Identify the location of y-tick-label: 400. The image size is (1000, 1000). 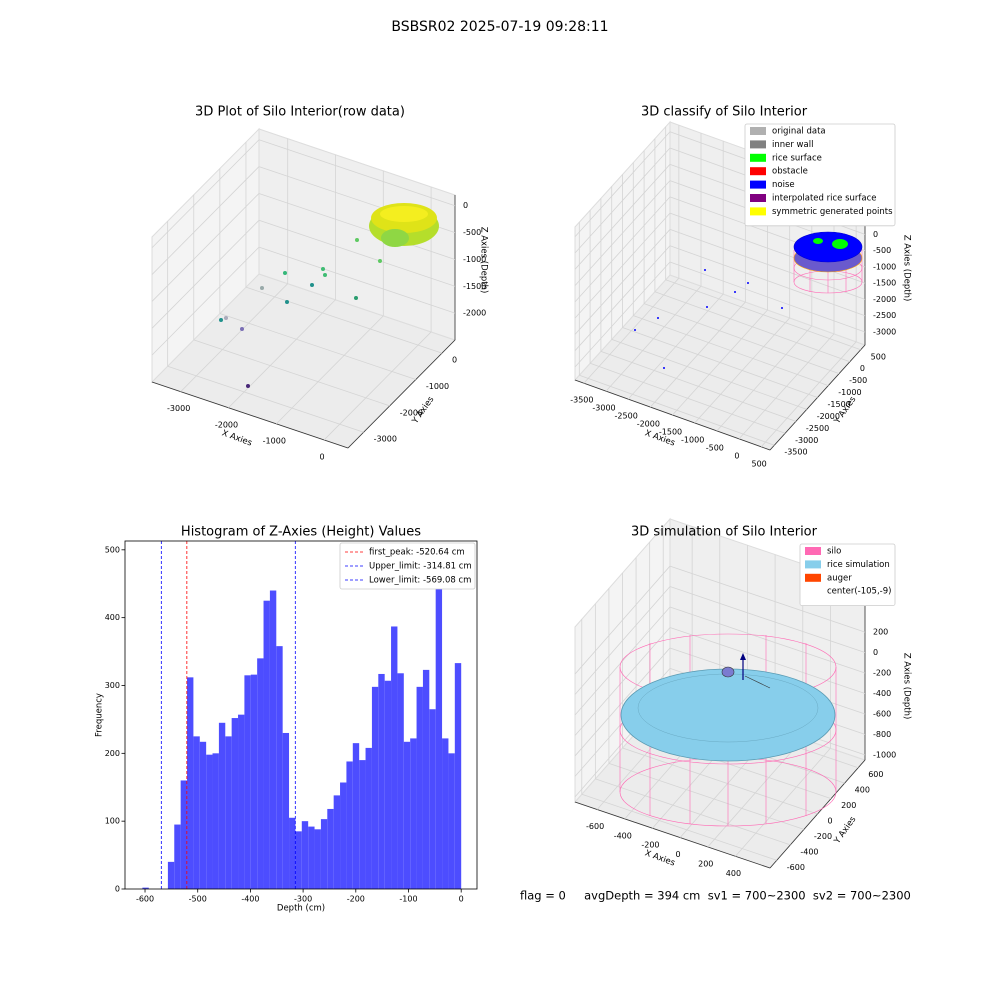
(862, 790).